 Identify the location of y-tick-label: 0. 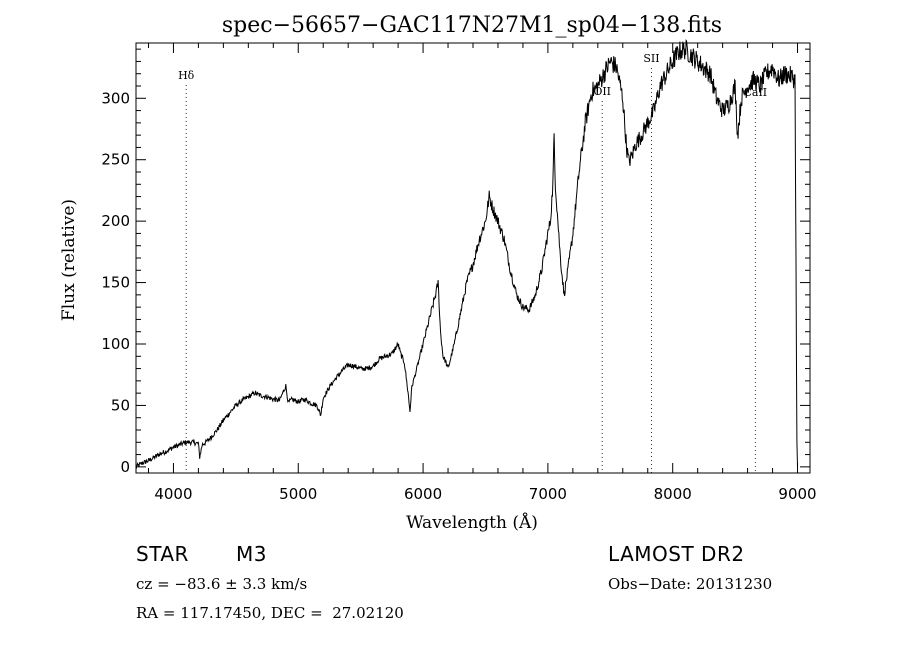
(125, 467).